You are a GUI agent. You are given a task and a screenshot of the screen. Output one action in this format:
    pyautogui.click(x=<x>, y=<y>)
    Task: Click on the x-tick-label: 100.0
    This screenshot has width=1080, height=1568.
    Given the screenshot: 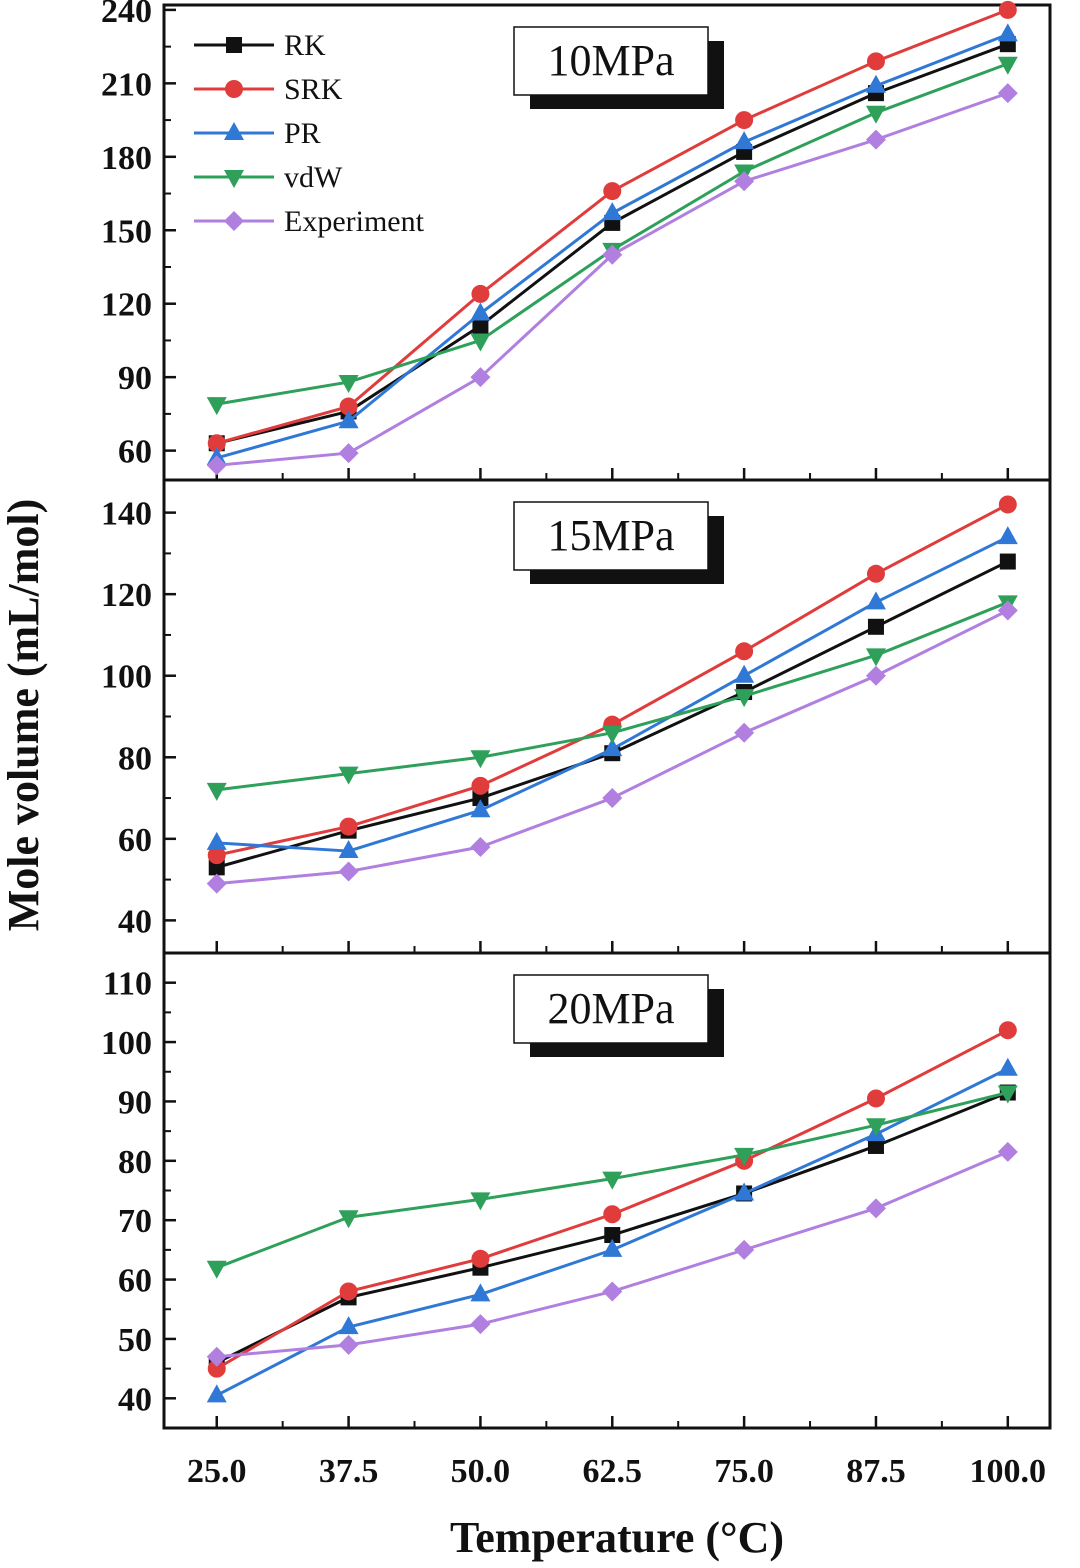 What is the action you would take?
    pyautogui.click(x=1008, y=1471)
    